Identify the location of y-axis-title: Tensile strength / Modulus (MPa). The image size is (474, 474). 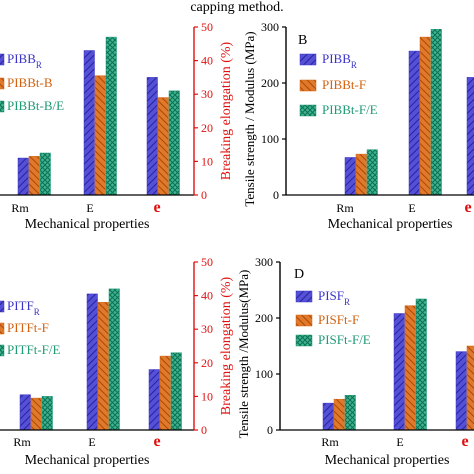
(249, 118).